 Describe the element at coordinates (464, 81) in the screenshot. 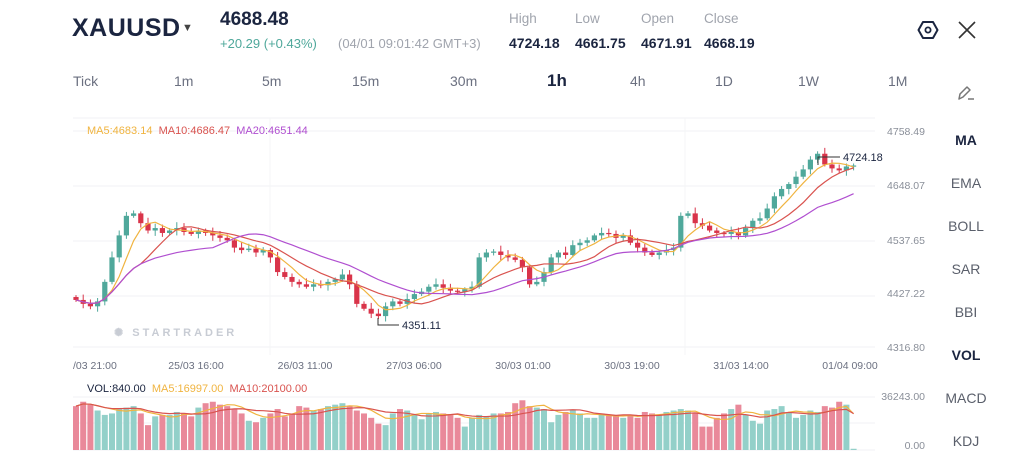

I see `tab-timeframe-30m: 30m` at that location.